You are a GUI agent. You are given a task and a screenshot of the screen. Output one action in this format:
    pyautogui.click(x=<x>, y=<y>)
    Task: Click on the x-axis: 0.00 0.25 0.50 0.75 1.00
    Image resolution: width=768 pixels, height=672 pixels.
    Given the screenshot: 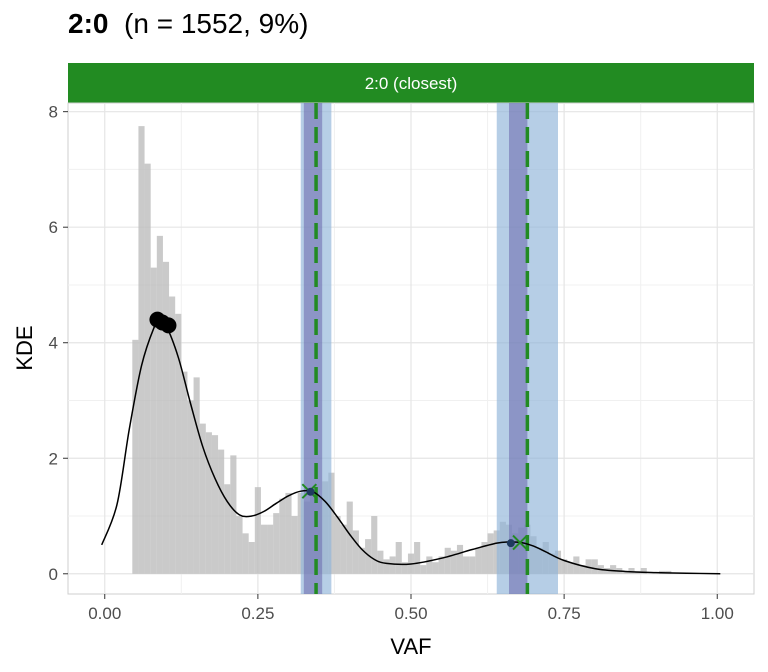 What is the action you would take?
    pyautogui.click(x=411, y=608)
    